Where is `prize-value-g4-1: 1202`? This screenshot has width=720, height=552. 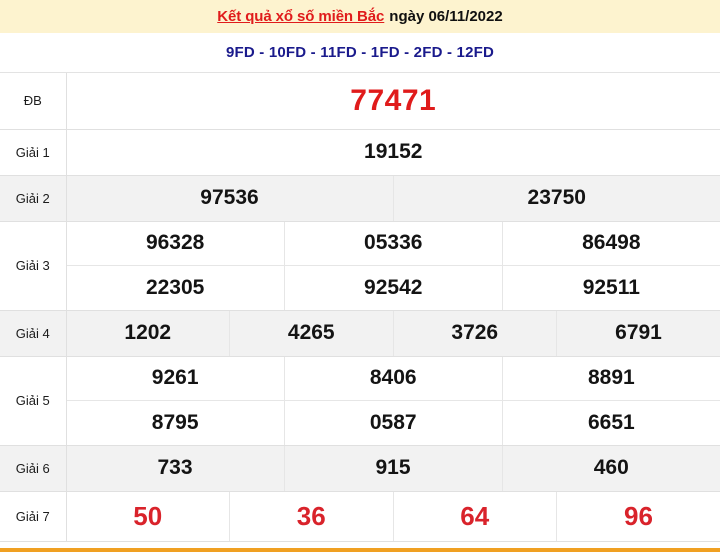 prize-value-g4-1: 1202 is located at coordinates (148, 333).